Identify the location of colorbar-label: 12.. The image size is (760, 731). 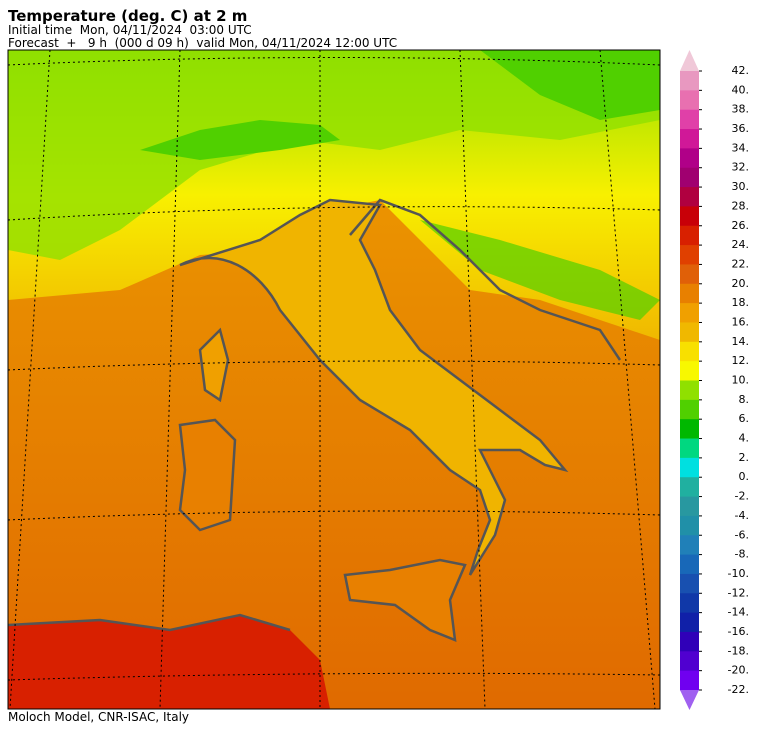
(741, 360).